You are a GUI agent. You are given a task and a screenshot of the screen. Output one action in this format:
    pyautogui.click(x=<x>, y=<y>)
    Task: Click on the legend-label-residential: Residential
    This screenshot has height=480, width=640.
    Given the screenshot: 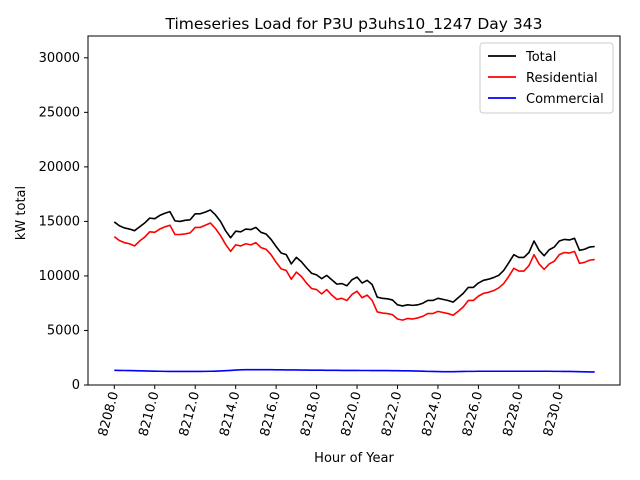 What is the action you would take?
    pyautogui.click(x=562, y=78)
    